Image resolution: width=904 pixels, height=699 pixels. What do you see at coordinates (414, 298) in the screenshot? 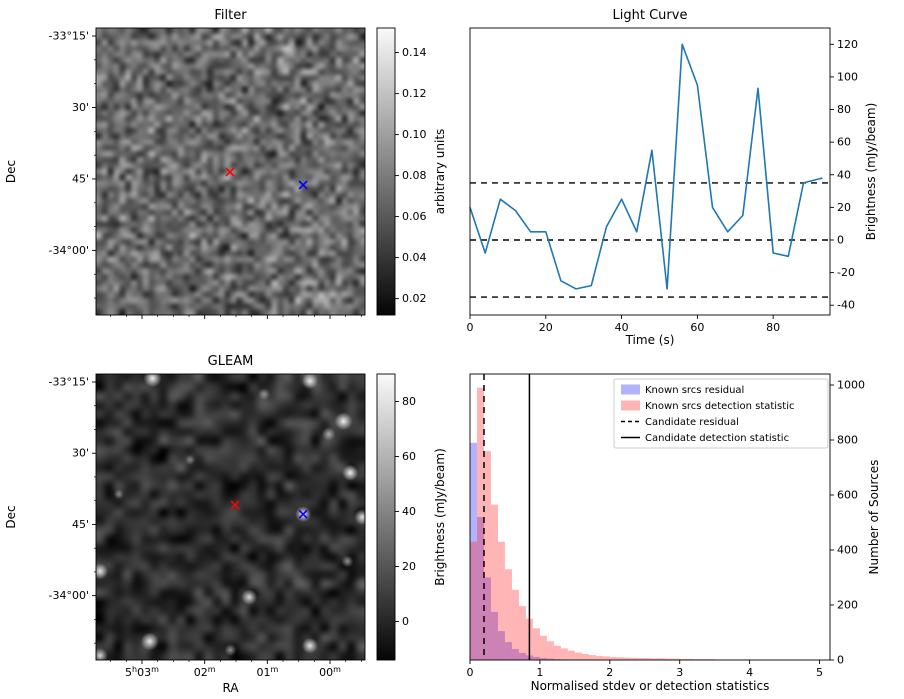
I see `cbar-tick-label: 0.02` at bounding box center [414, 298].